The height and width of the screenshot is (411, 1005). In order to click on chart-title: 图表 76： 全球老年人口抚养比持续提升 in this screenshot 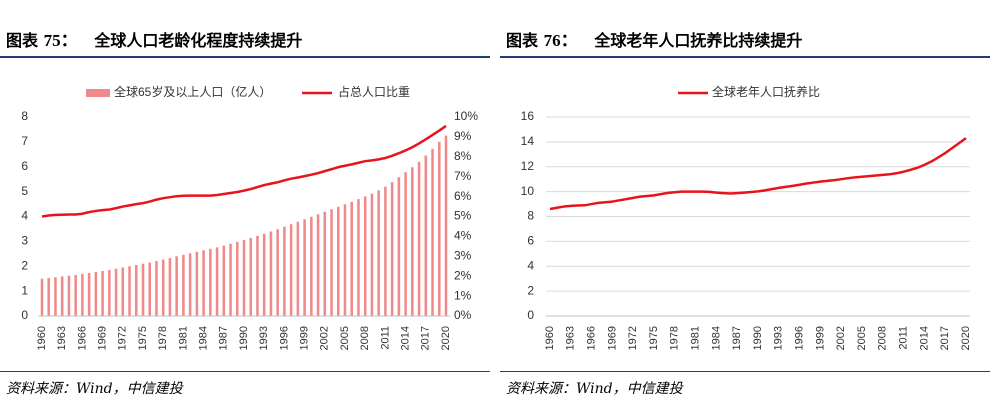, I will do `click(654, 38)`.